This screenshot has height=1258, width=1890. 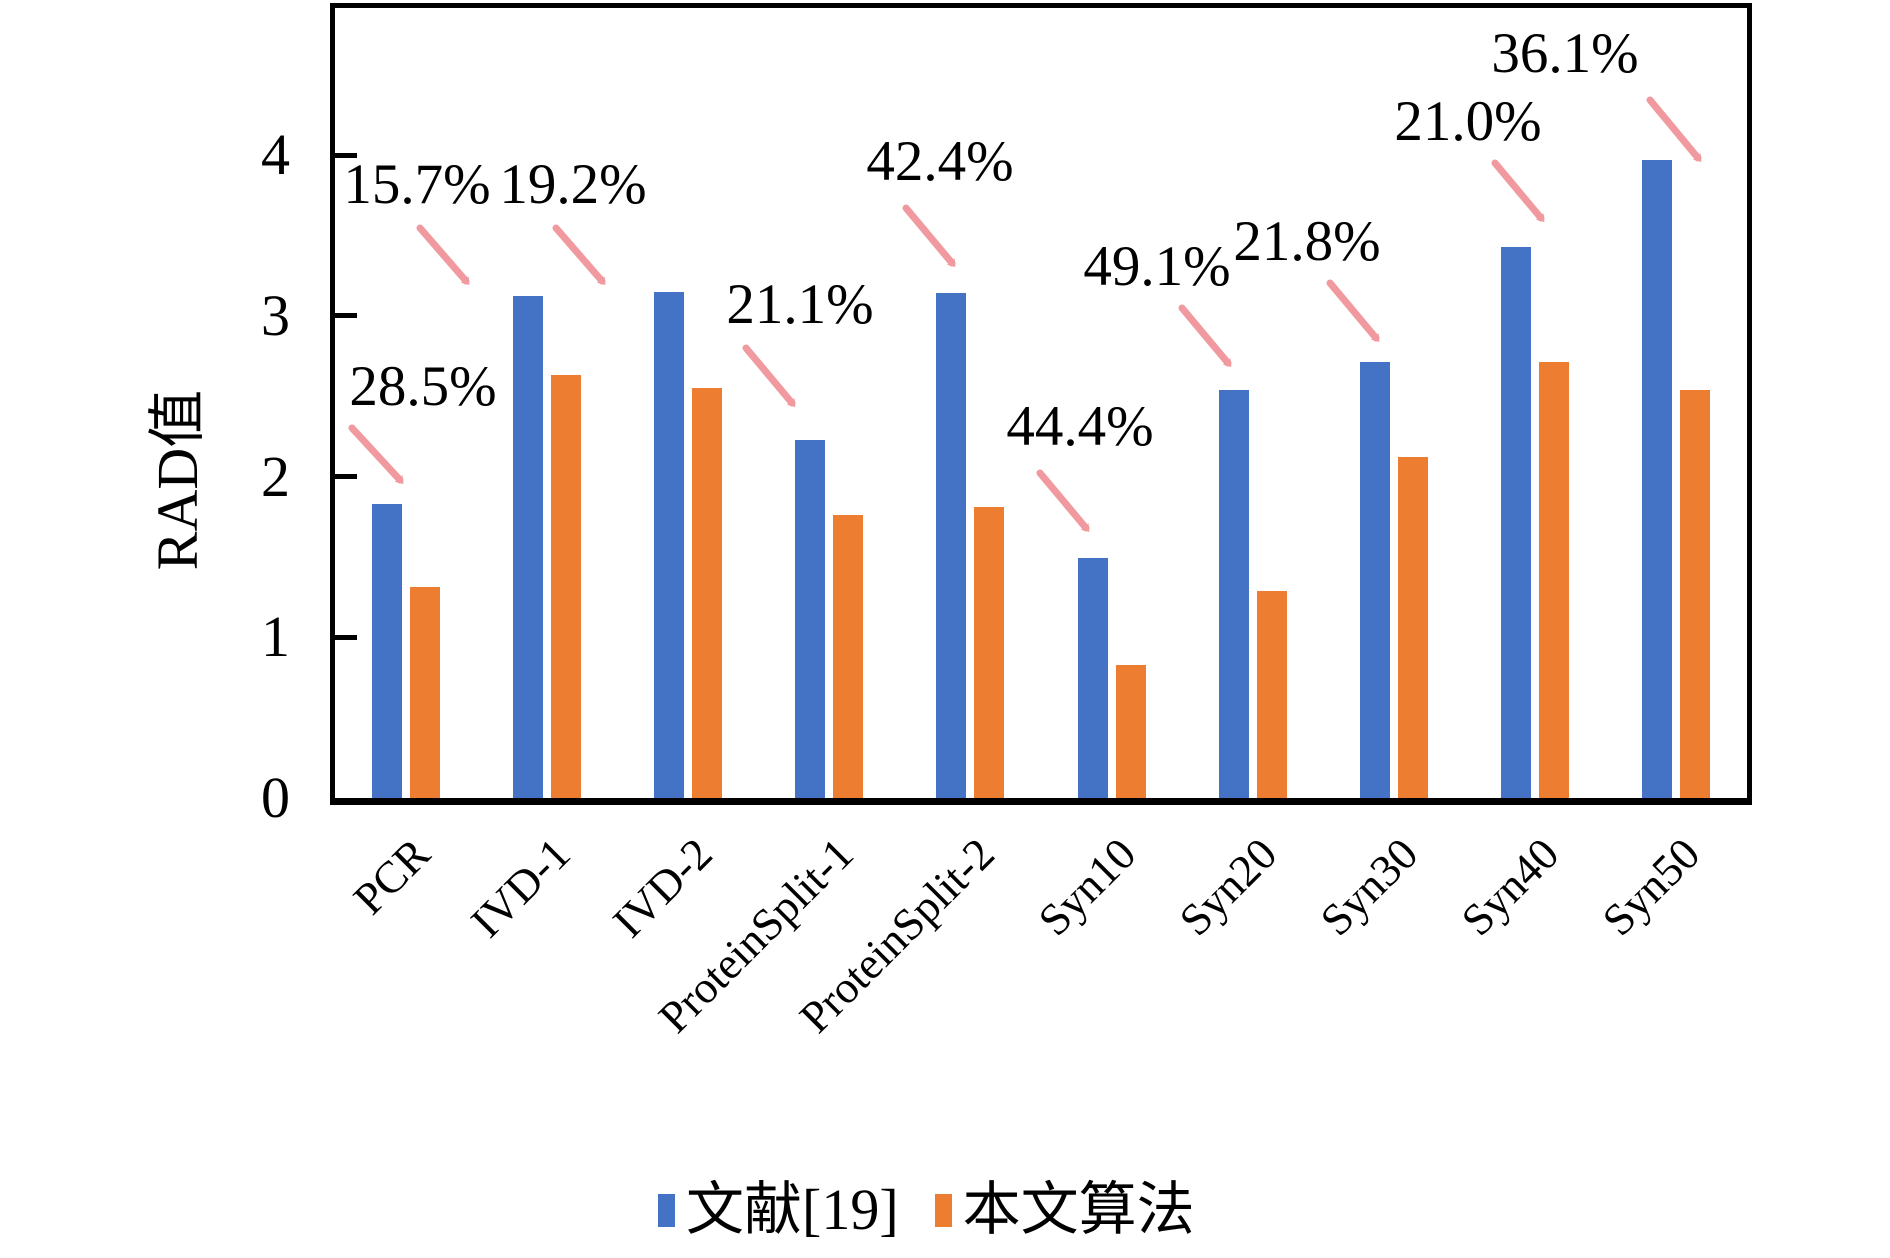 What do you see at coordinates (989, 652) in the screenshot?
I see `bar-本文算法-ProteinSplit-2` at bounding box center [989, 652].